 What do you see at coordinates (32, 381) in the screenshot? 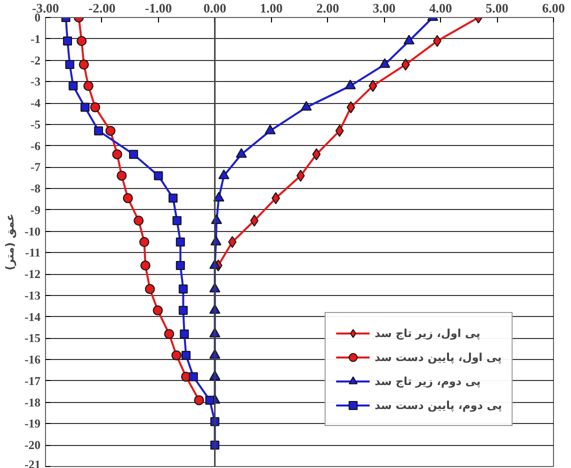
I see `y-tick-label: -17` at bounding box center [32, 381].